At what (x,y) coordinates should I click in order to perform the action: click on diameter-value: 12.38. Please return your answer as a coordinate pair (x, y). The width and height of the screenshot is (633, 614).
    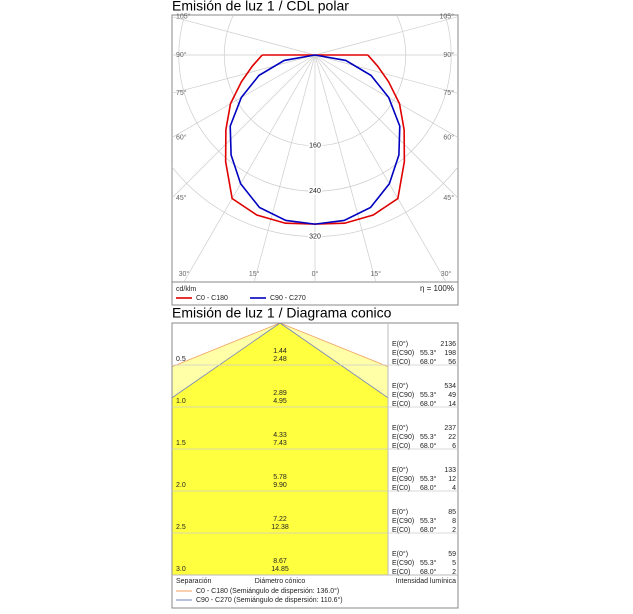
    Looking at the image, I should click on (280, 527).